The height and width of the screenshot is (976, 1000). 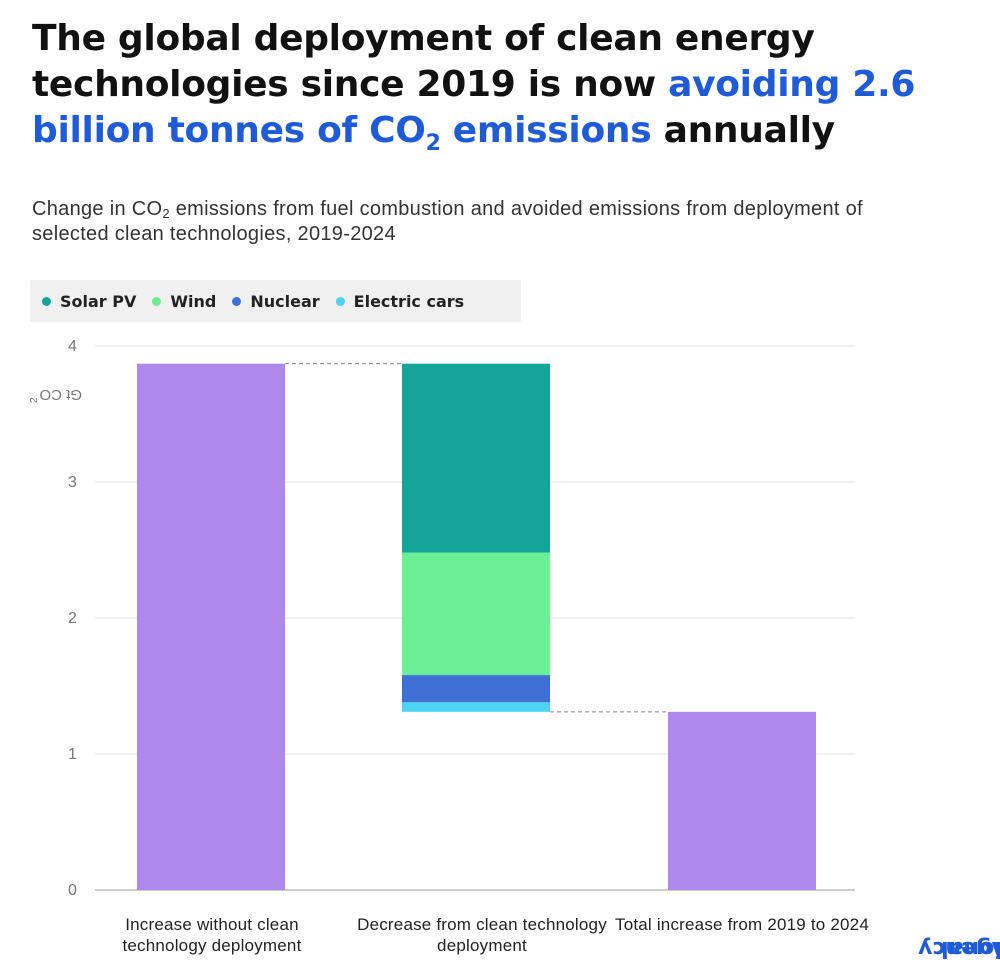 I want to click on chart-legend: Solar PV Wind Nuclear Electric cars, so click(x=275, y=301).